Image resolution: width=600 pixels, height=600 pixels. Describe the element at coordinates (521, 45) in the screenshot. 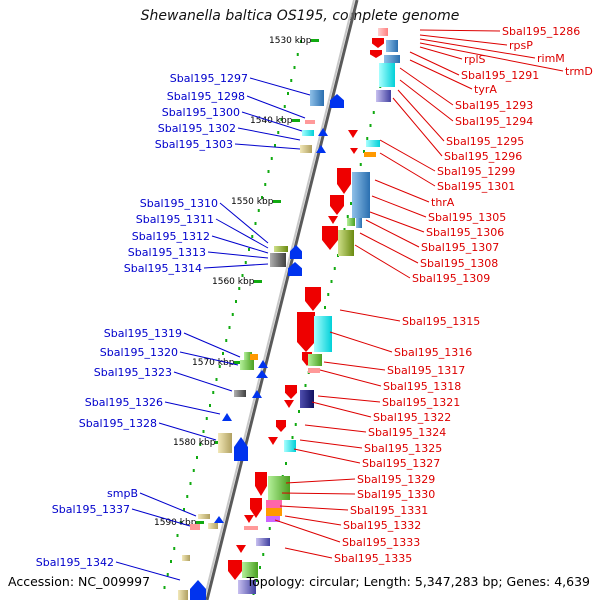

I see `right-gene-label: rpsP` at that location.